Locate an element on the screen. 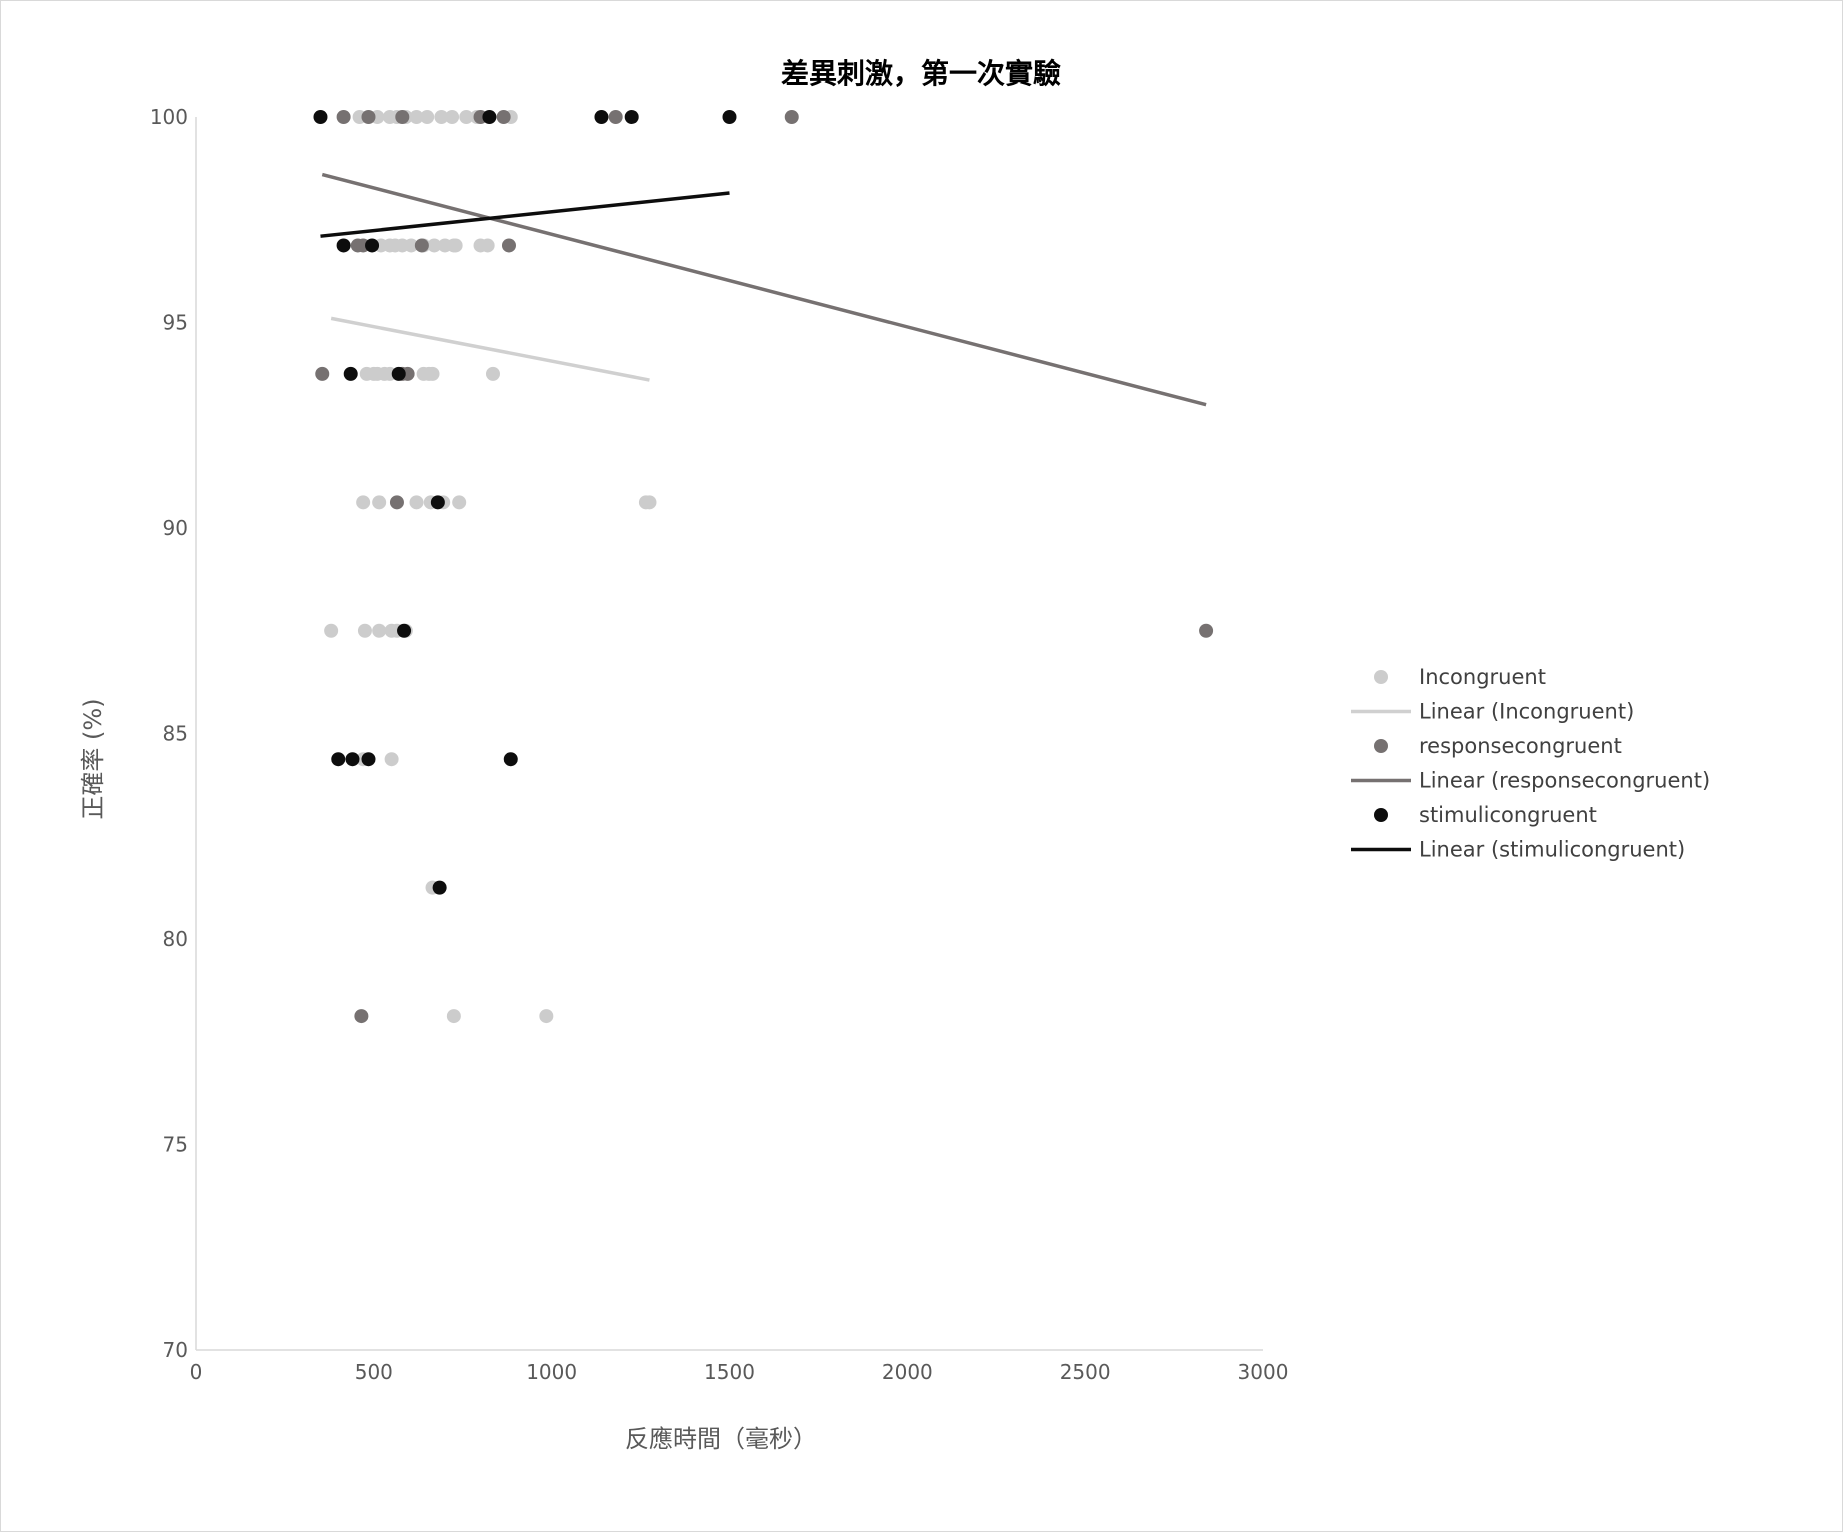 This screenshot has height=1536, width=1843. trendlines is located at coordinates (763, 289).